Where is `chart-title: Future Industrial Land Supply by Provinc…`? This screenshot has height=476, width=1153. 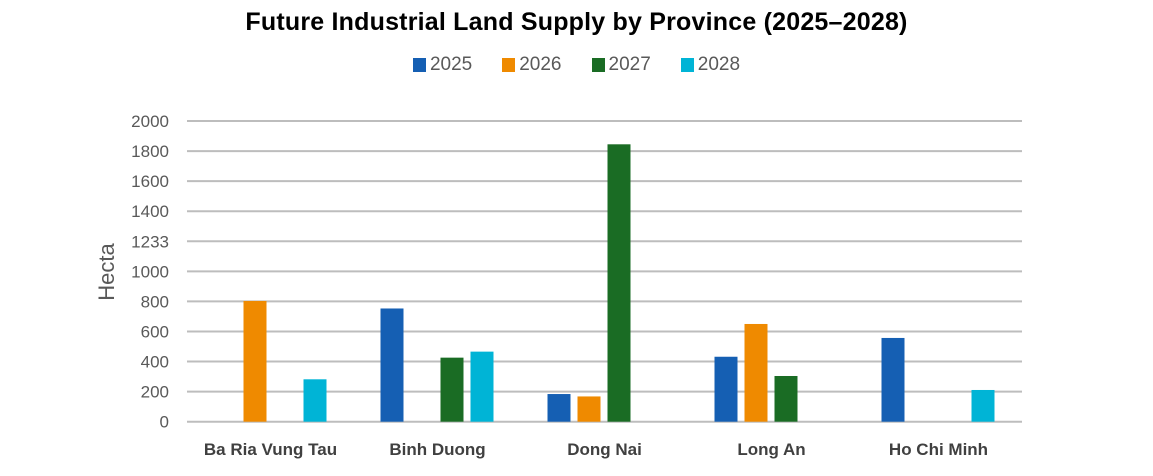
chart-title: Future Industrial Land Supply by Provinc… is located at coordinates (576, 22).